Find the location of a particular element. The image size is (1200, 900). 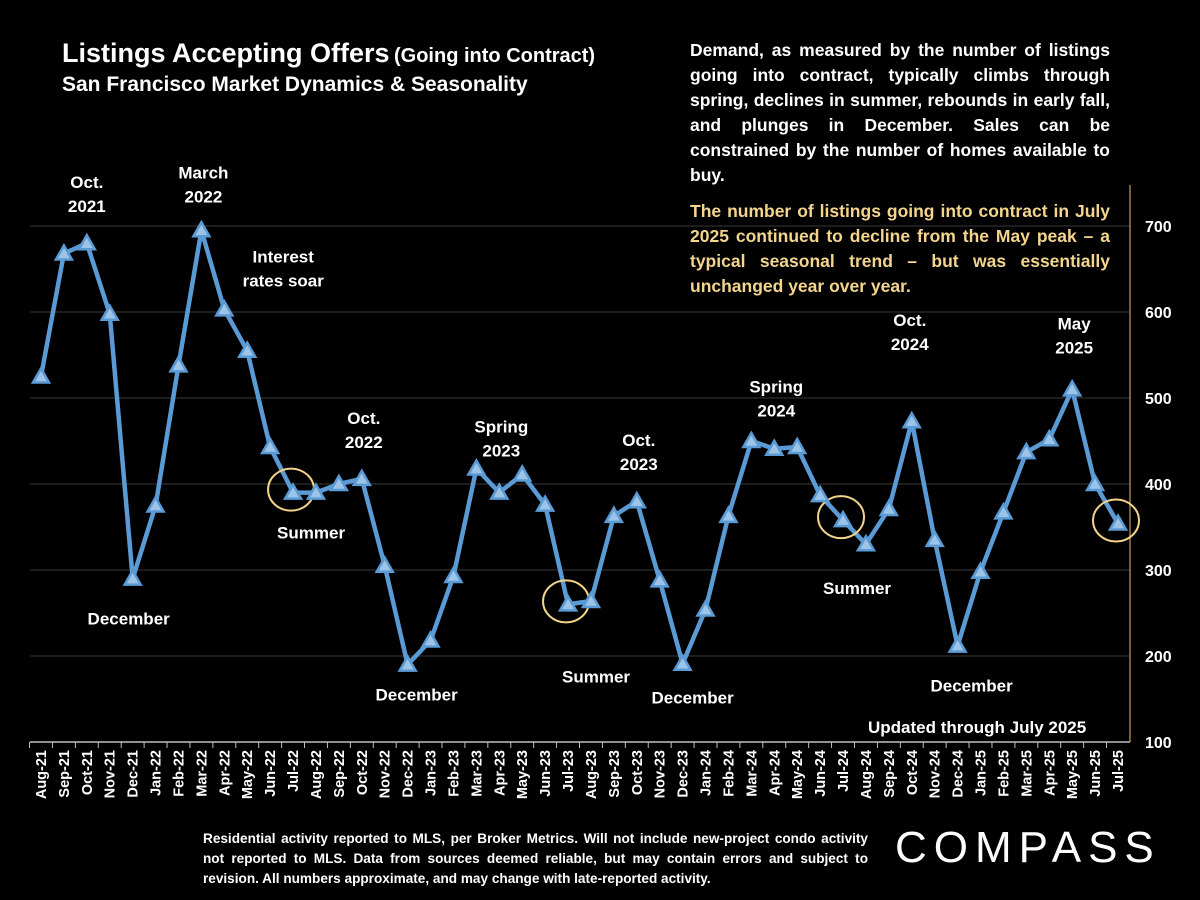

x-tick-label: Apr-25 is located at coordinates (1050, 773).